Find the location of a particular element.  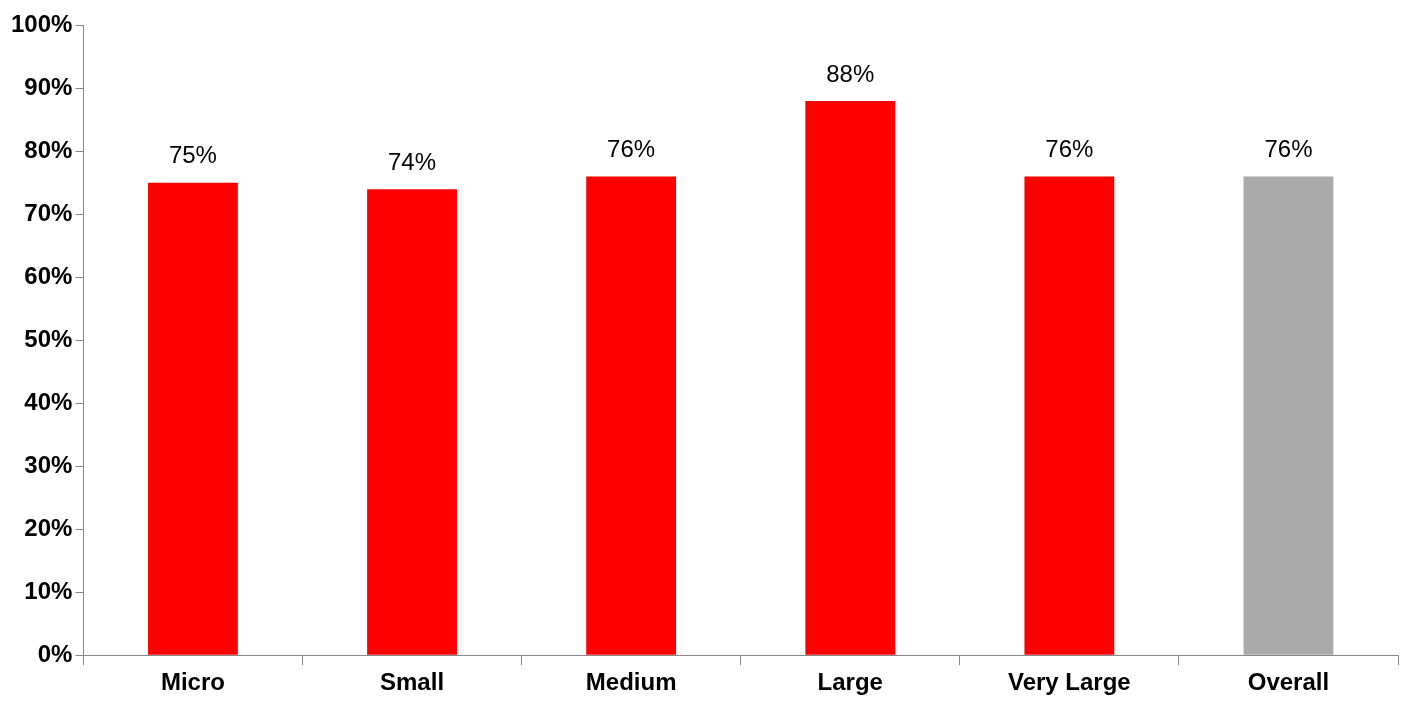

x-tick-label: Large is located at coordinates (850, 682).